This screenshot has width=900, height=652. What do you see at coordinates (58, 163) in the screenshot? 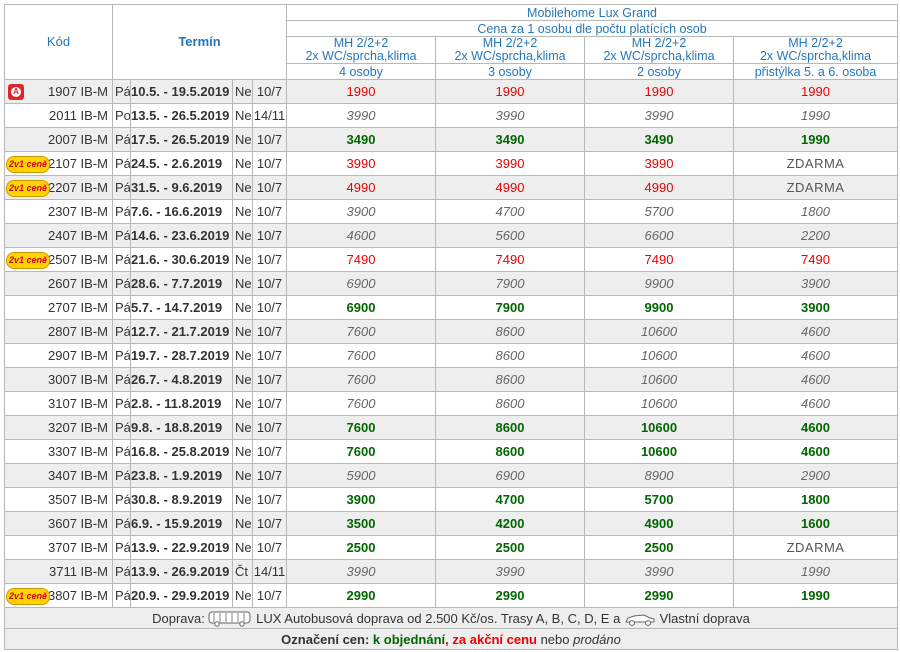
I see `row-code: 2v1 ceně 2107 IB-M` at bounding box center [58, 163].